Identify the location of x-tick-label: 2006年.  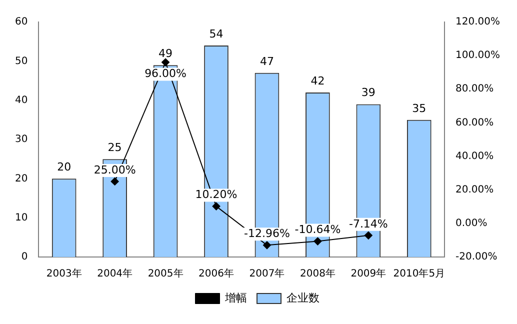
(216, 274).